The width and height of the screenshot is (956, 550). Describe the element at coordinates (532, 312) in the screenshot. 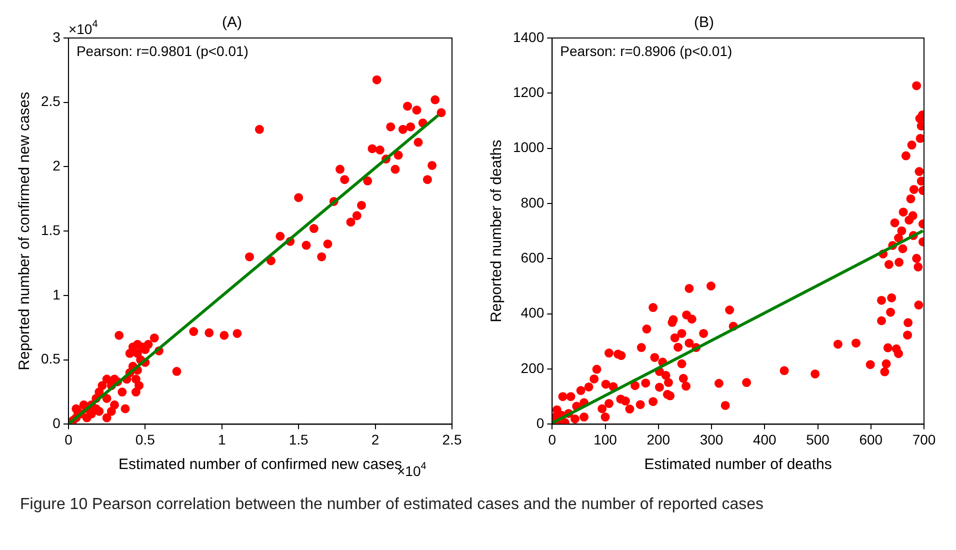

I see `y-tick-label: 400` at that location.